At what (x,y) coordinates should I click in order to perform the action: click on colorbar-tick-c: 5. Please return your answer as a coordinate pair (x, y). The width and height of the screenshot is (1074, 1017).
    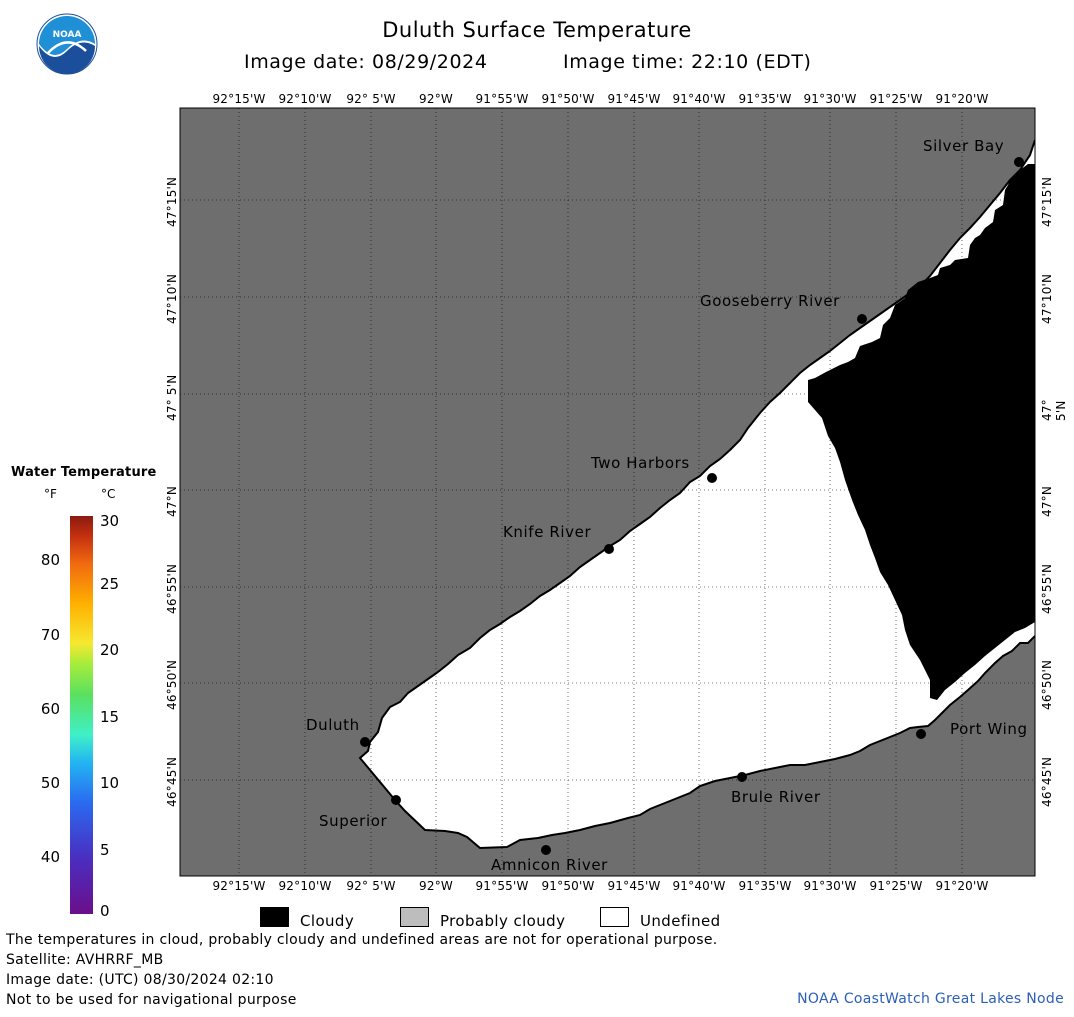
    Looking at the image, I should click on (105, 850).